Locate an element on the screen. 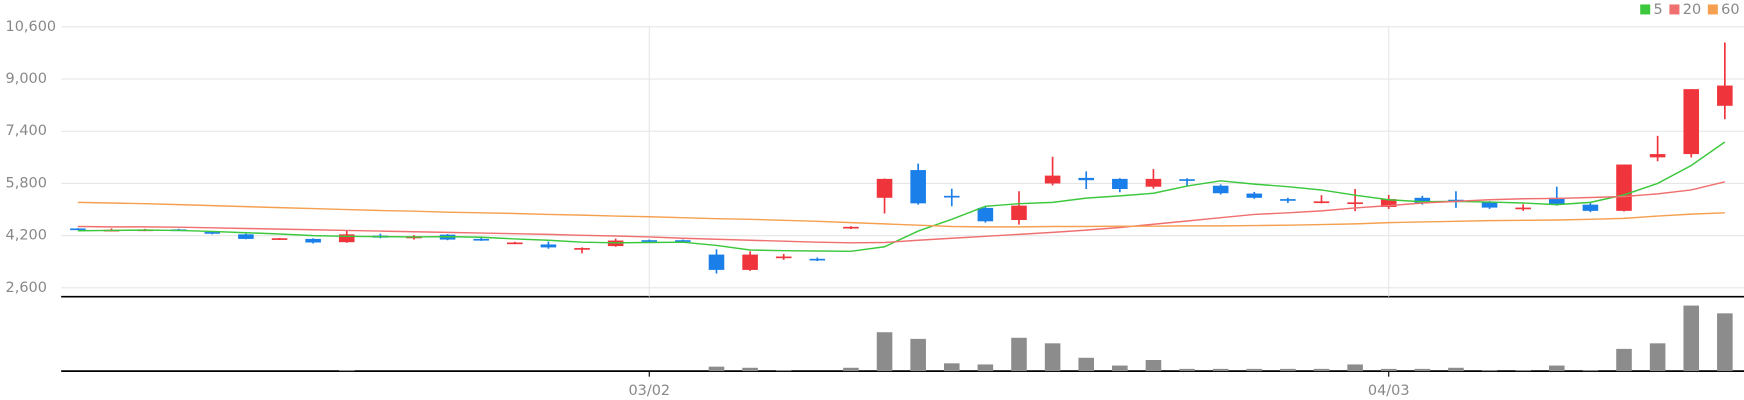 The height and width of the screenshot is (400, 1744). y-tick-label: 7,400 is located at coordinates (26, 131).